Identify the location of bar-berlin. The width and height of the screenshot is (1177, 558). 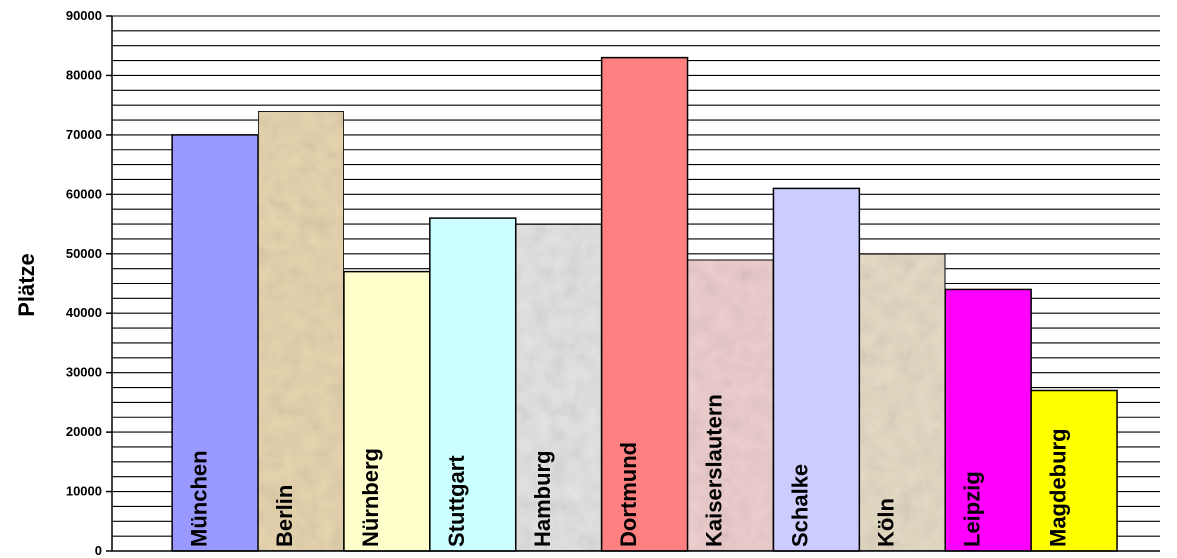
(301, 331).